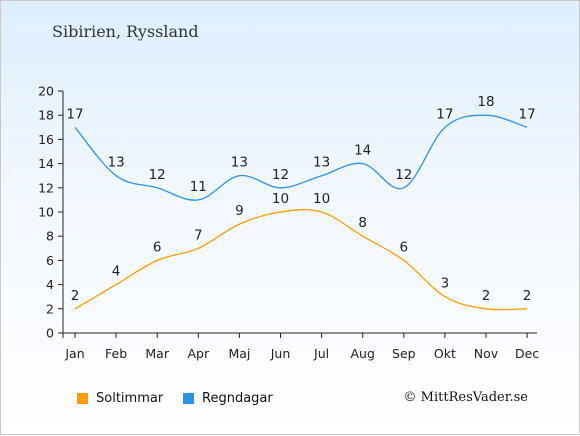 Image resolution: width=580 pixels, height=436 pixels. What do you see at coordinates (445, 284) in the screenshot?
I see `data-label-soltimmar: 3` at bounding box center [445, 284].